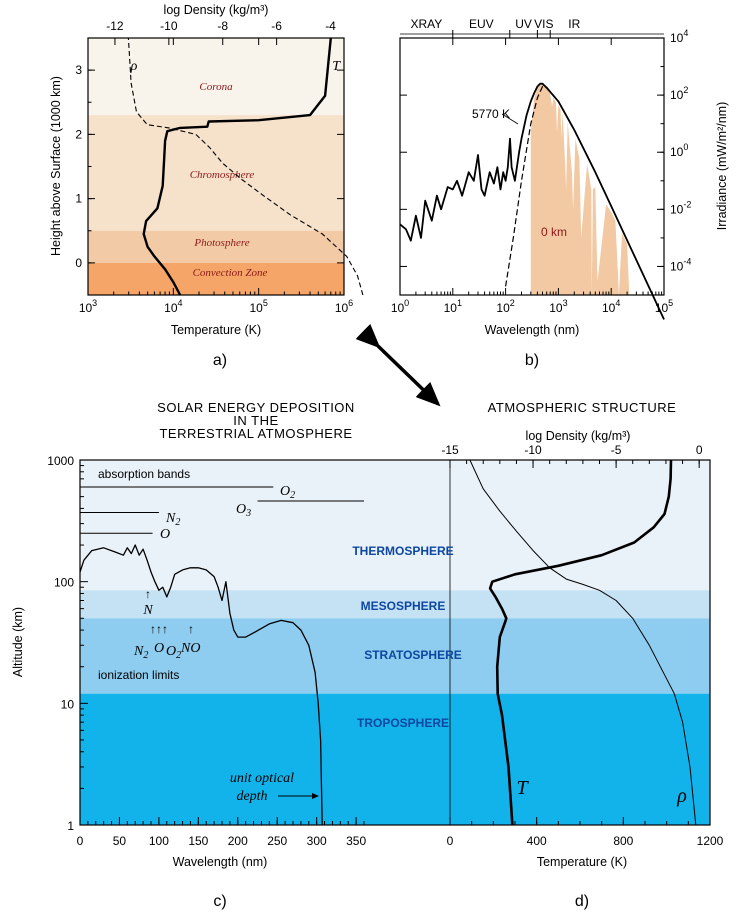 Image resolution: width=737 pixels, height=917 pixels. Describe the element at coordinates (400, 306) in the screenshot. I see `x-tick-label-b: 10⁰` at that location.